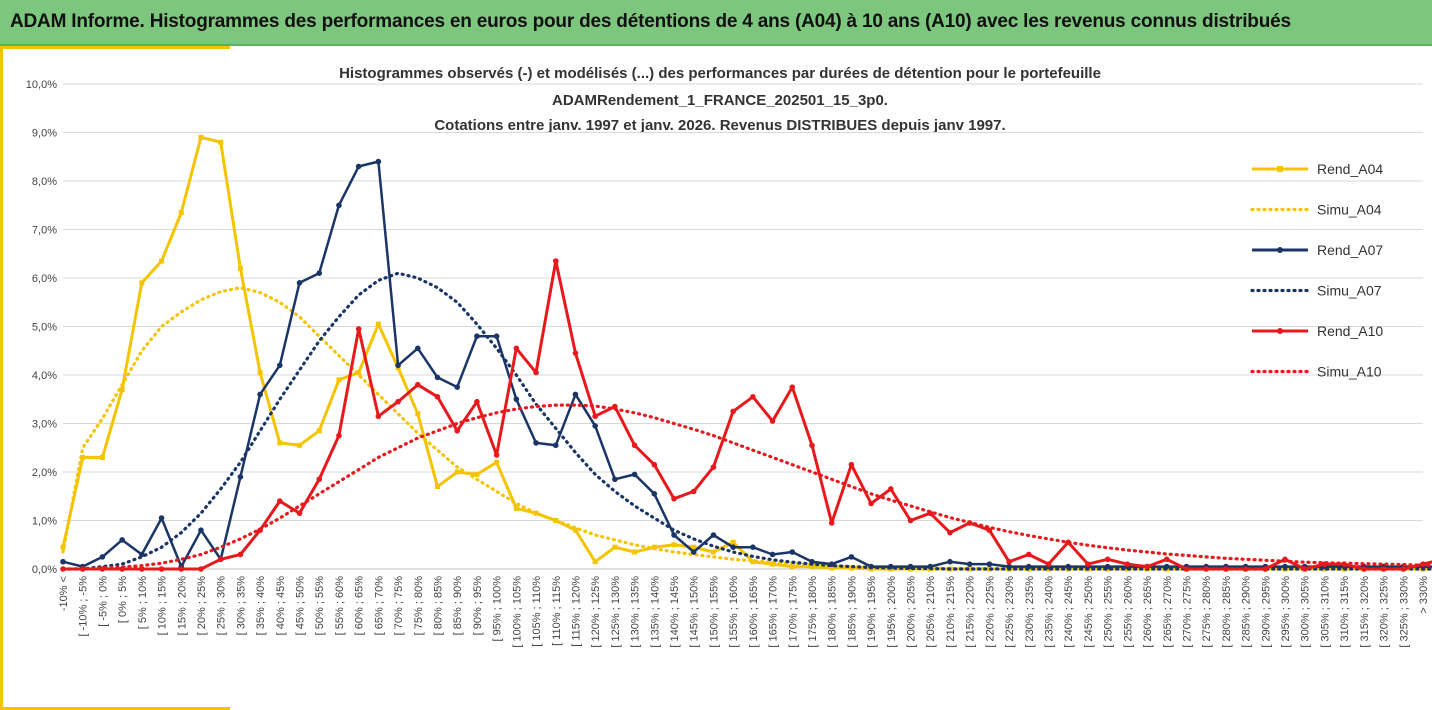 Image resolution: width=1432 pixels, height=710 pixels. I want to click on y-tick-label: 8,0%, so click(44, 182).